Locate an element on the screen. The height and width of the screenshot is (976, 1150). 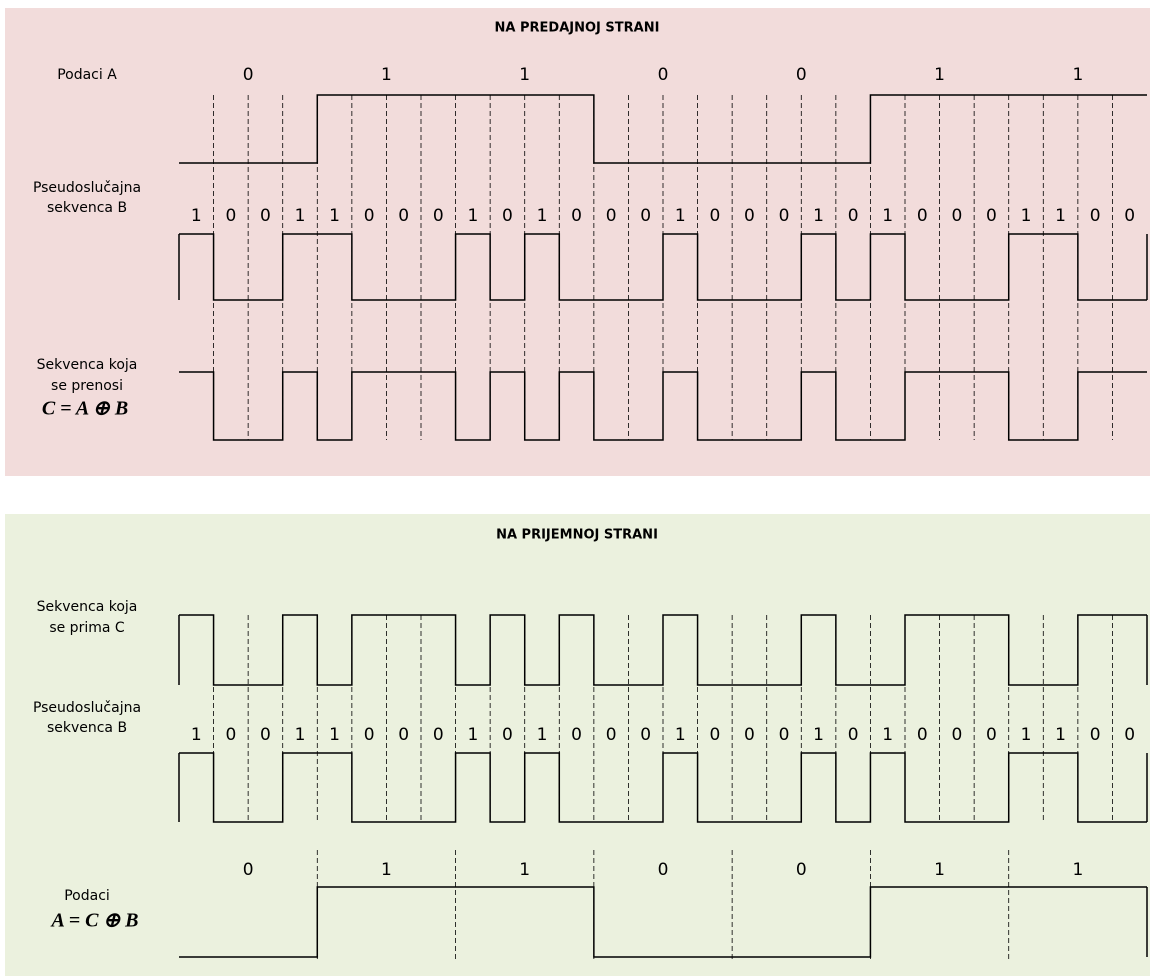
label: Podaci A is located at coordinates (87, 75).